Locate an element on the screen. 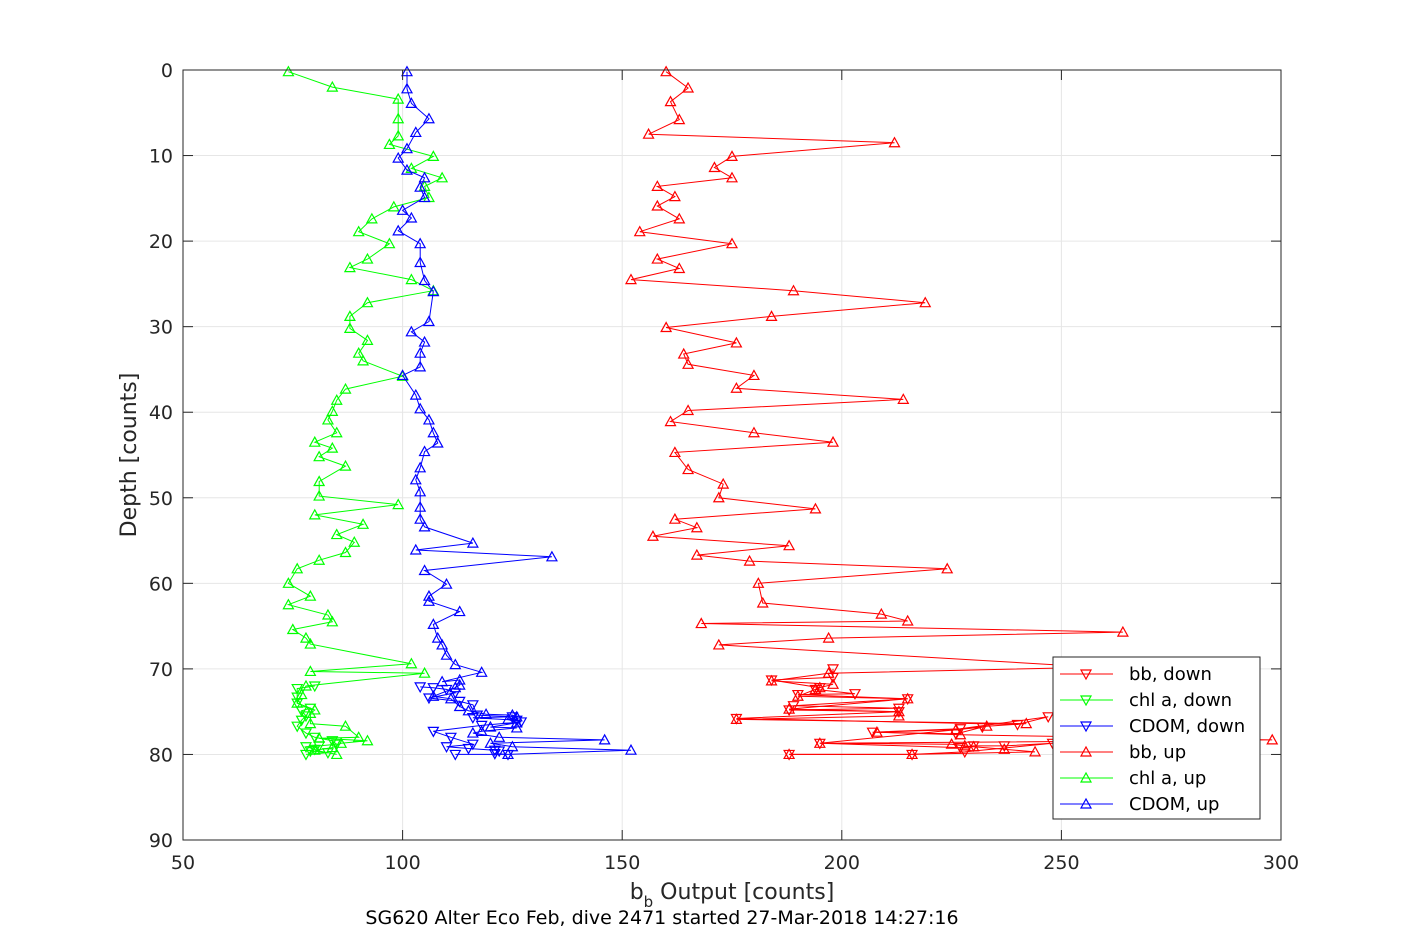  y-tick-label: 70 is located at coordinates (161, 670).